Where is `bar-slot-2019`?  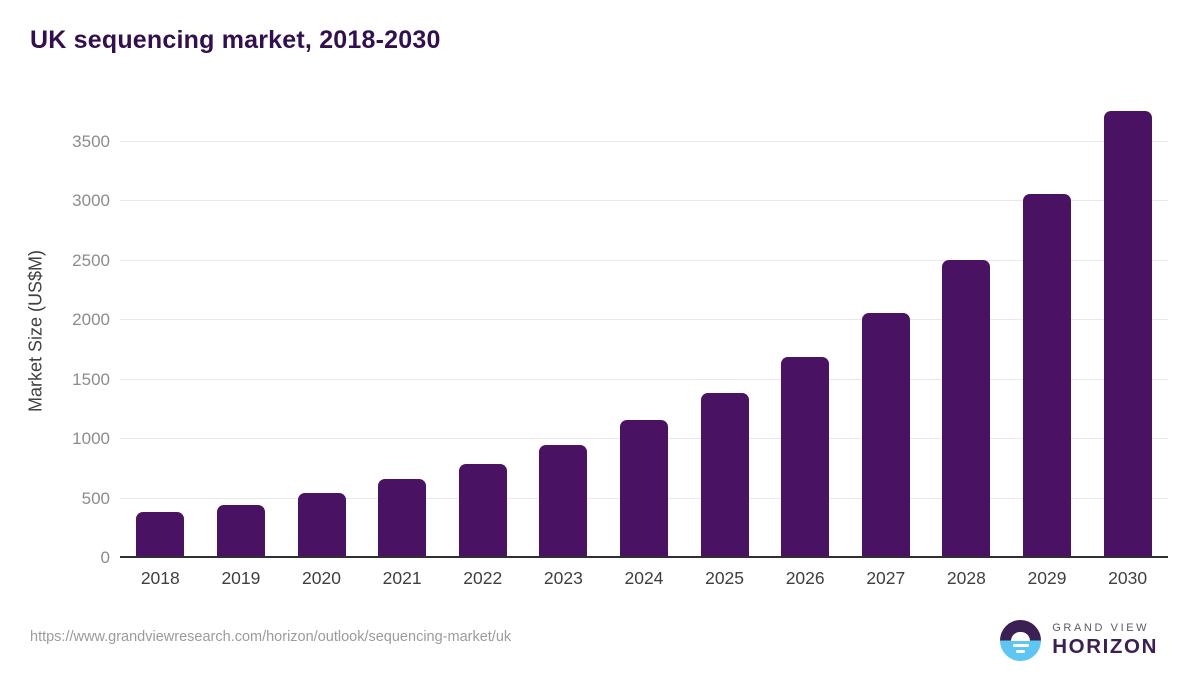
bar-slot-2019 is located at coordinates (241, 331).